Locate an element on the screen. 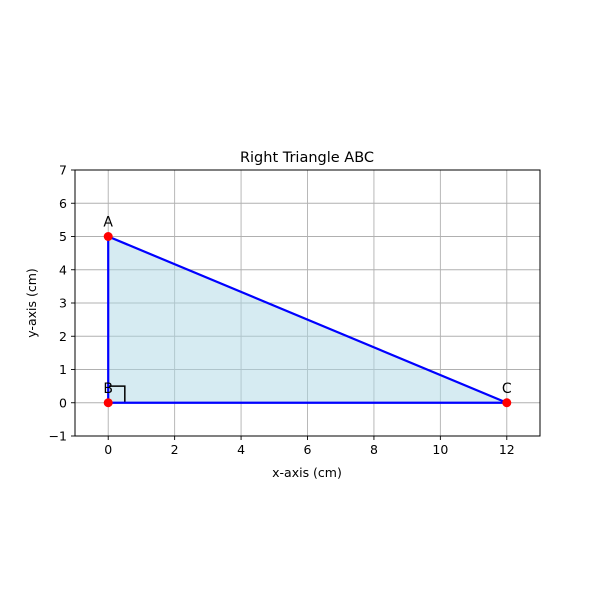  y-tick-label: 1 is located at coordinates (63, 369).